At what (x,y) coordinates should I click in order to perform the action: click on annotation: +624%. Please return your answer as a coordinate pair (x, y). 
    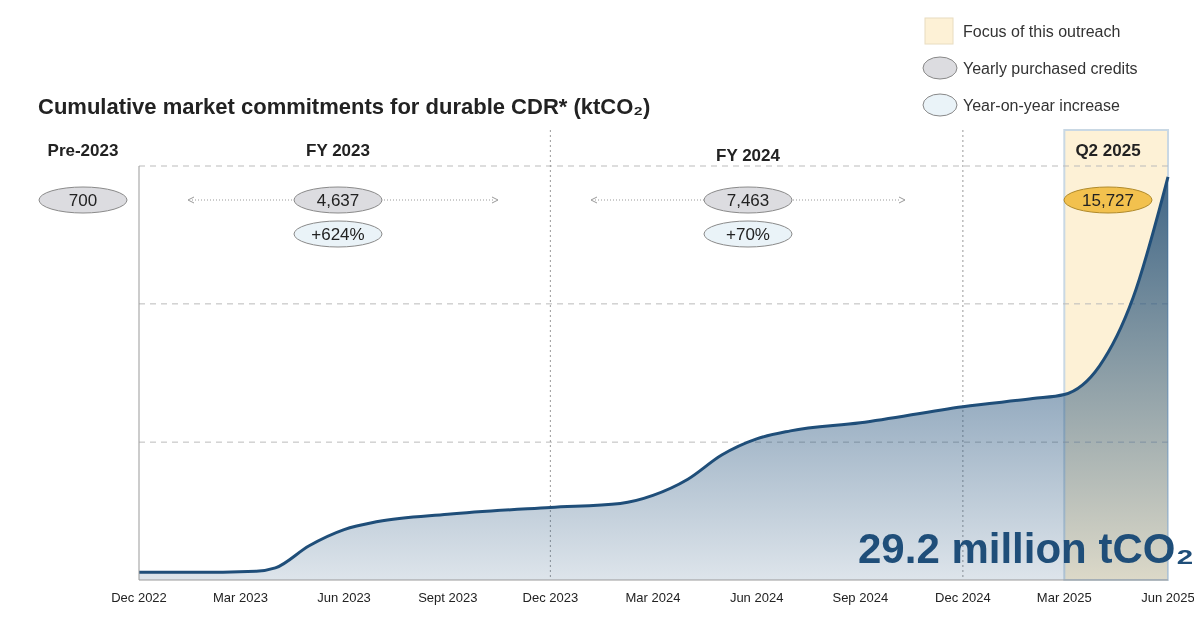
    Looking at the image, I should click on (338, 234).